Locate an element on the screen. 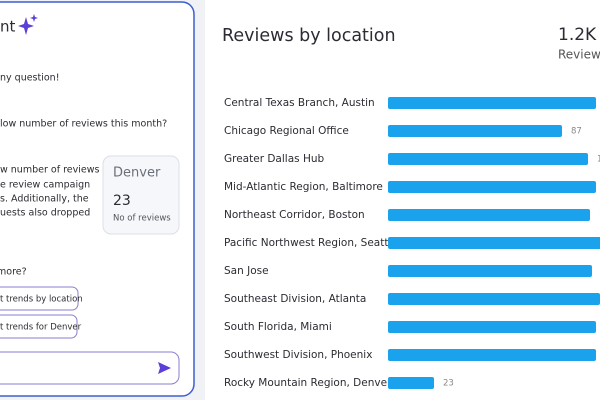  chat-input is located at coordinates (90, 368).